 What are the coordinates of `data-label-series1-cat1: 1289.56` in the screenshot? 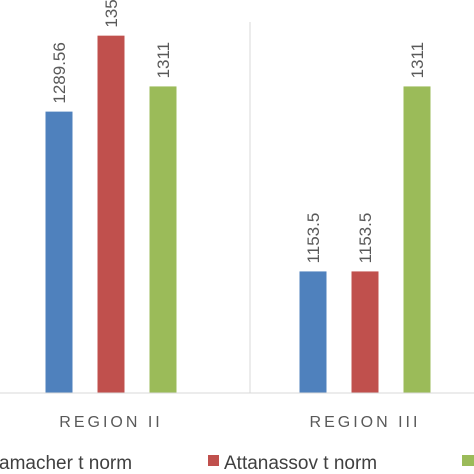 It's located at (59, 72).